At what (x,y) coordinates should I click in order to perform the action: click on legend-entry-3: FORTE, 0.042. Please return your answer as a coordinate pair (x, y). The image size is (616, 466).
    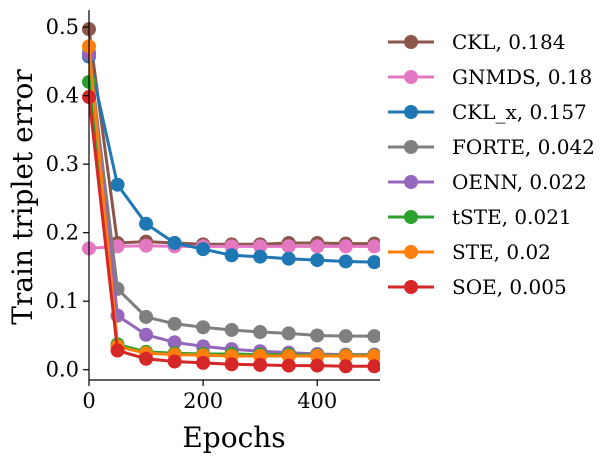
    Looking at the image, I should click on (491, 147).